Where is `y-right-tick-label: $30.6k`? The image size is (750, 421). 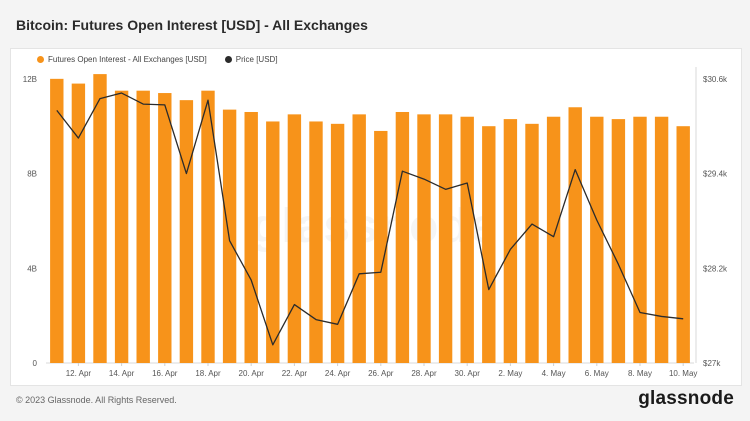 y-right-tick-label: $30.6k is located at coordinates (715, 79).